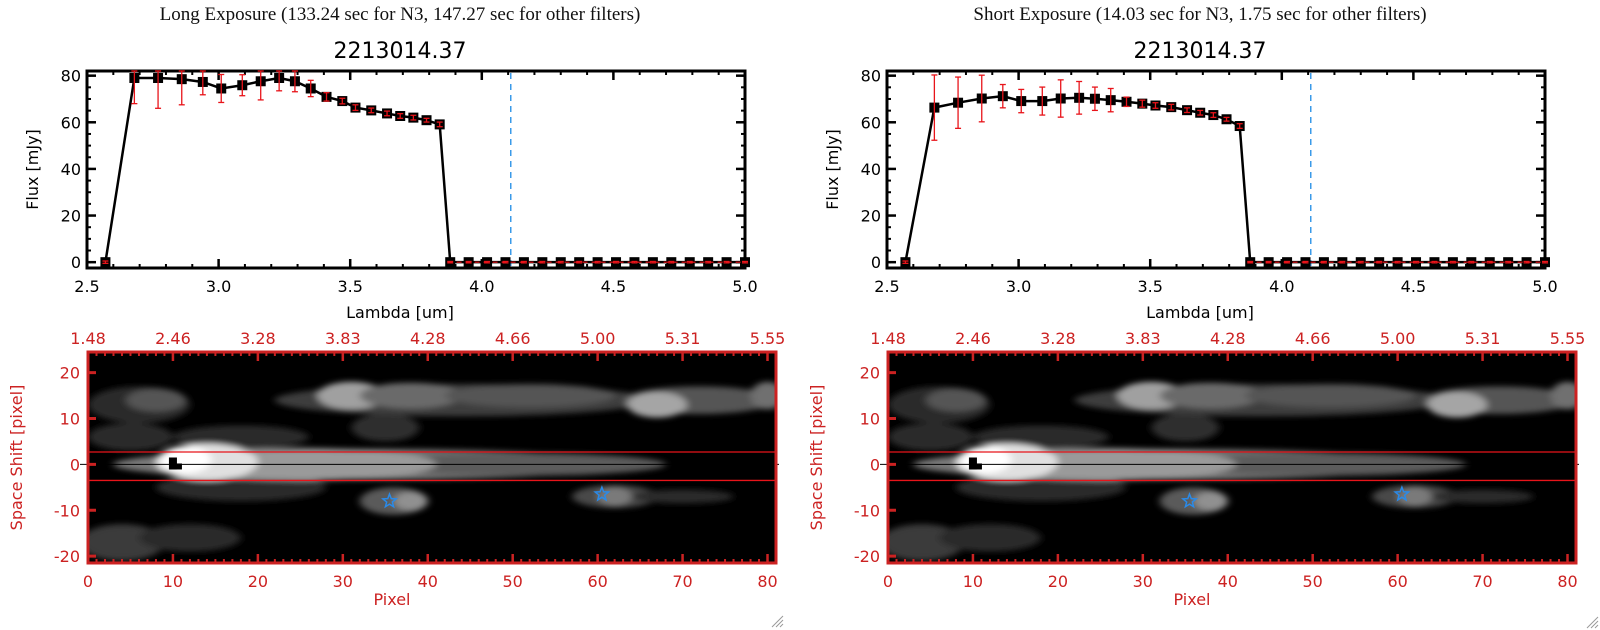 The height and width of the screenshot is (630, 1600). Describe the element at coordinates (424, 170) in the screenshot. I see `flux-line` at that location.